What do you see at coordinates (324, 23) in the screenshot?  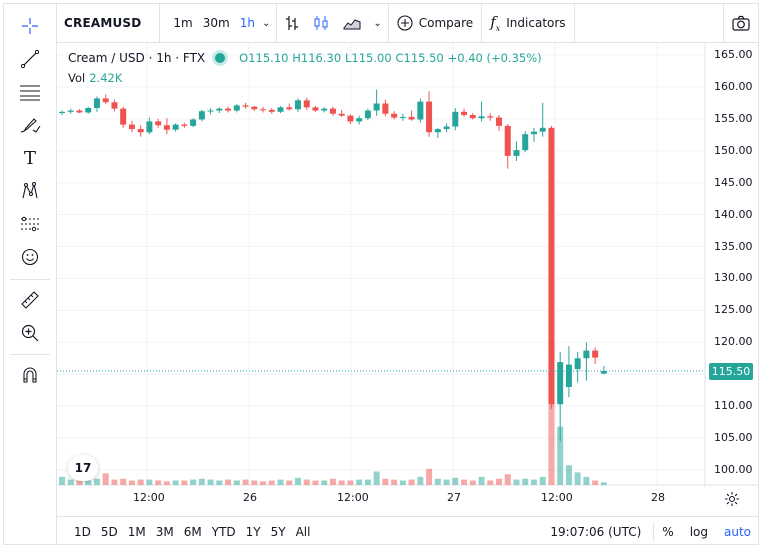 I see `candles-style-button` at bounding box center [324, 23].